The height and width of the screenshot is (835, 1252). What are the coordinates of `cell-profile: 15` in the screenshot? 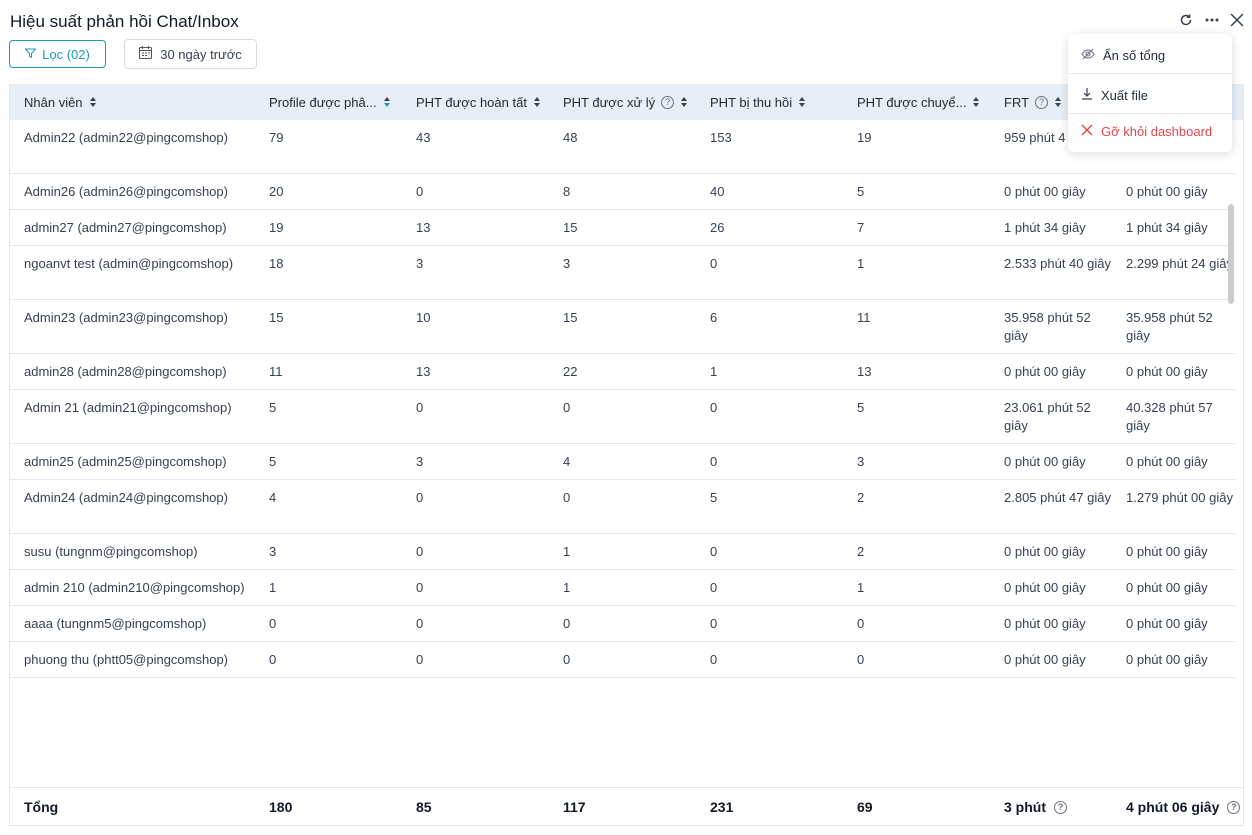 It's located at (276, 317).